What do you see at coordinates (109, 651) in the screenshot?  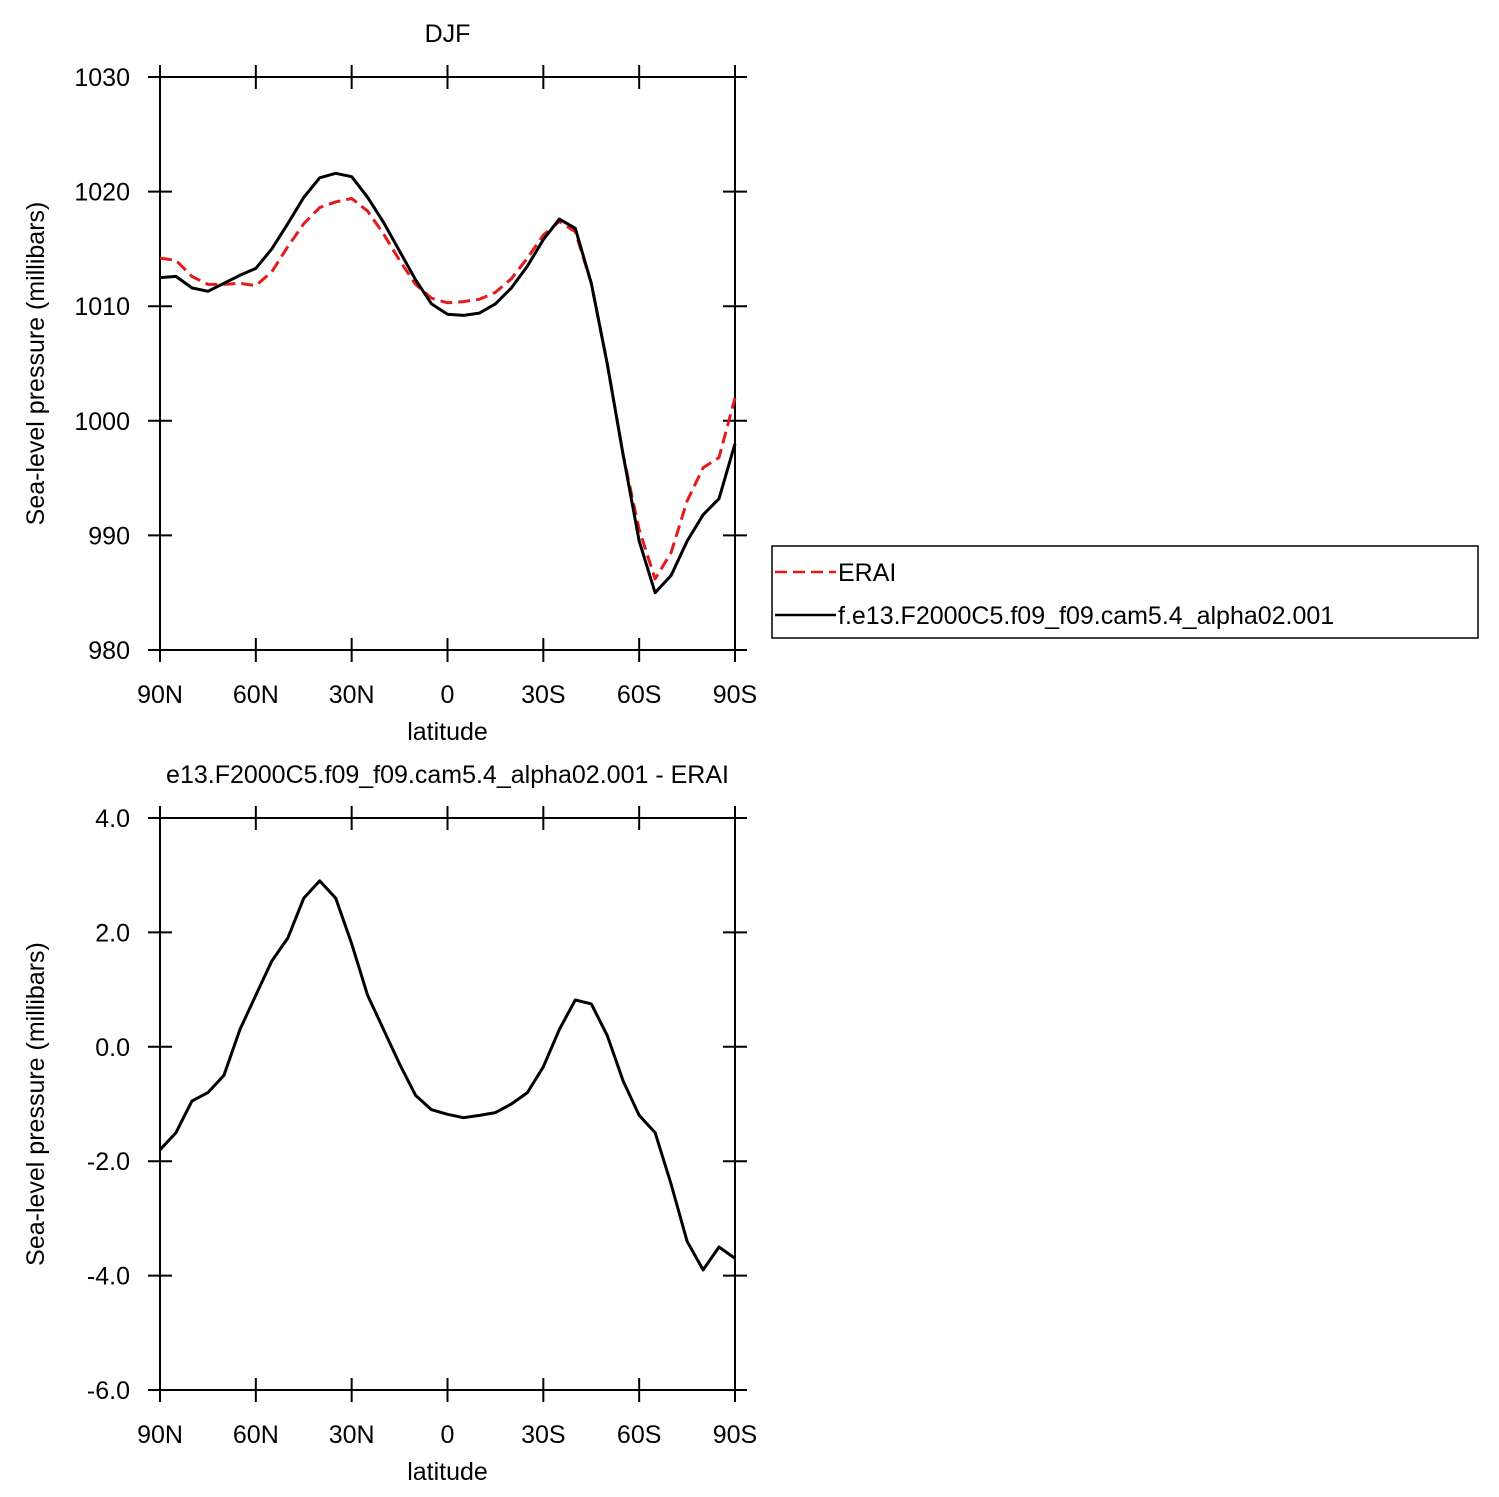 I see `y-tick-label: 980` at bounding box center [109, 651].